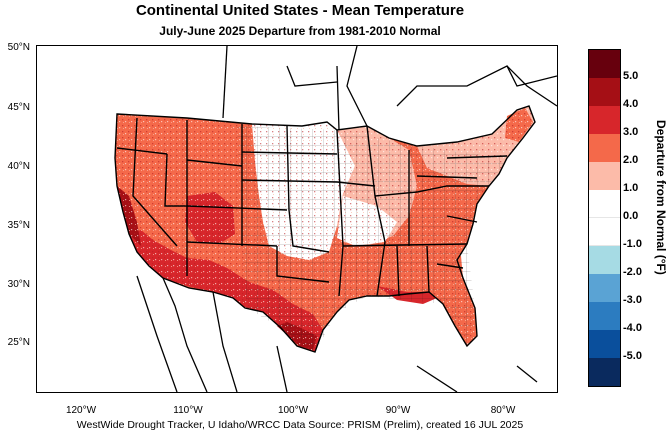  What do you see at coordinates (188, 410) in the screenshot?
I see `lon-label-110: 110°W` at bounding box center [188, 410].